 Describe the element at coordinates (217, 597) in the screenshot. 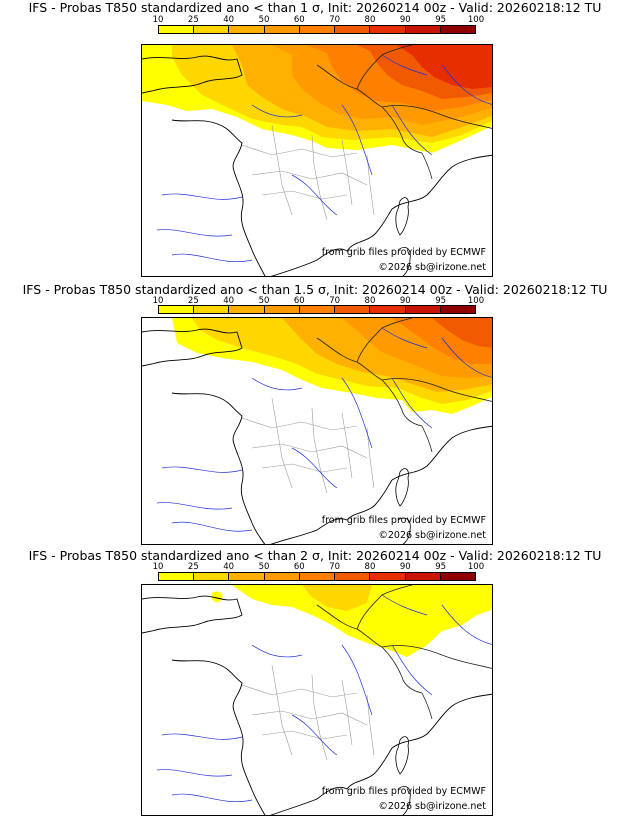

I see `prob-area-10-patch` at that location.